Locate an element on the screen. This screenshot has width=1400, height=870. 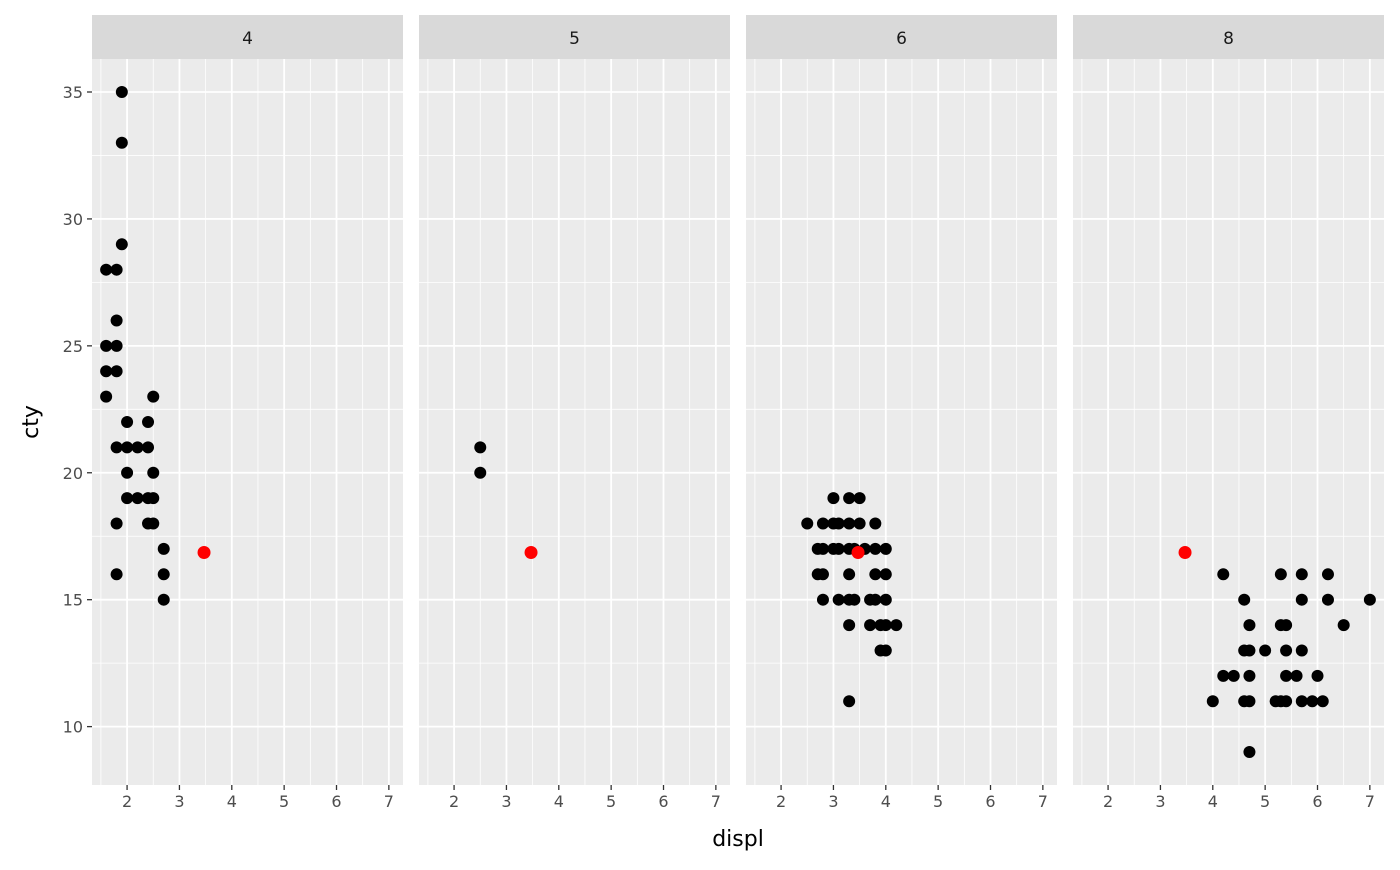
facet-strip-label: 5 is located at coordinates (574, 39).